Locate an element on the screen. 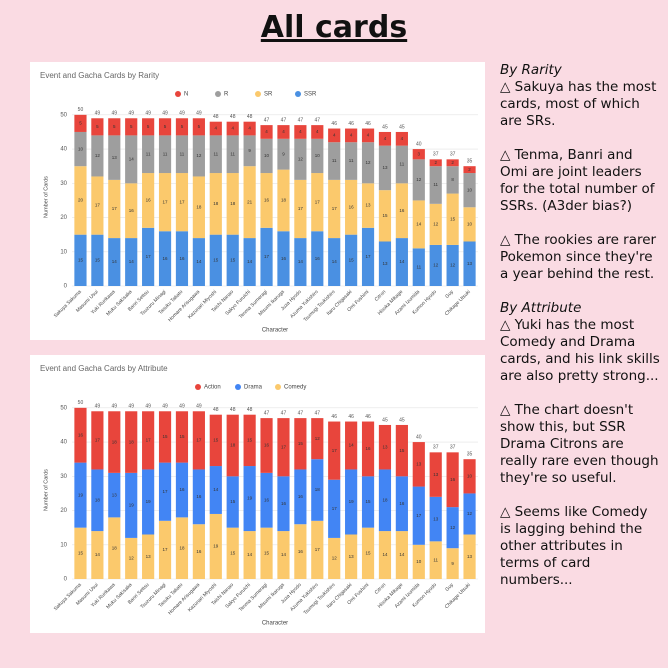 Image resolution: width=668 pixels, height=668 pixels. segment-label: 4 is located at coordinates (351, 135).